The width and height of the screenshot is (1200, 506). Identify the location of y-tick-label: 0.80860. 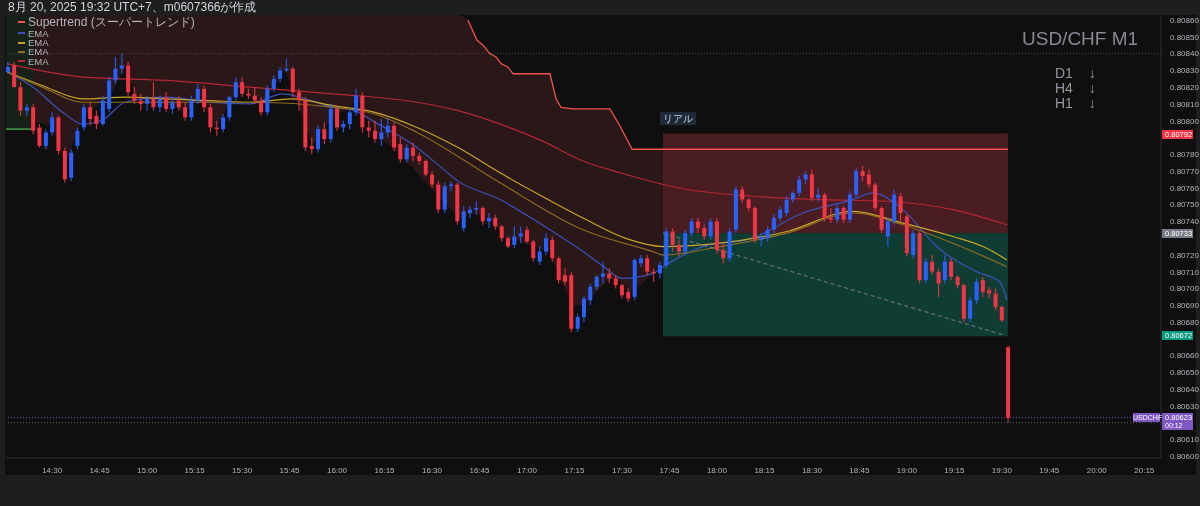
(1185, 20).